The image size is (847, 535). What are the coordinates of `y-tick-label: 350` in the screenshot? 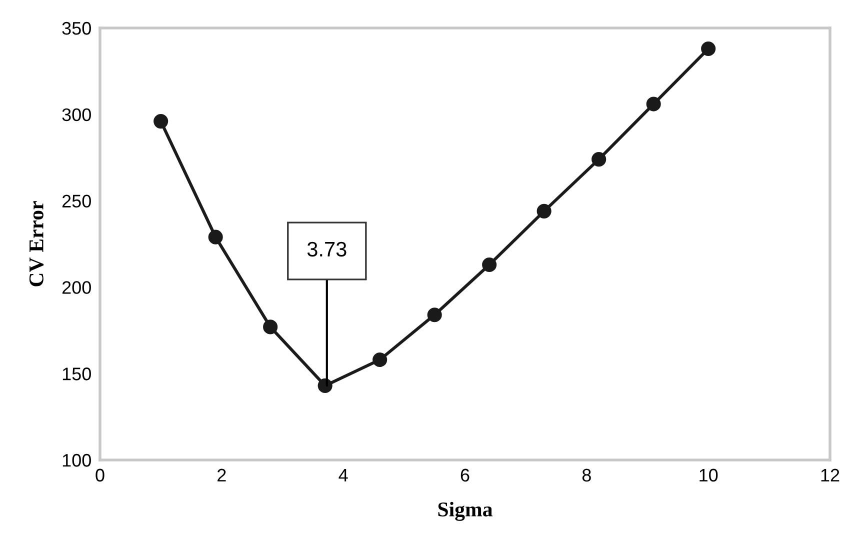 It's located at (76, 28).